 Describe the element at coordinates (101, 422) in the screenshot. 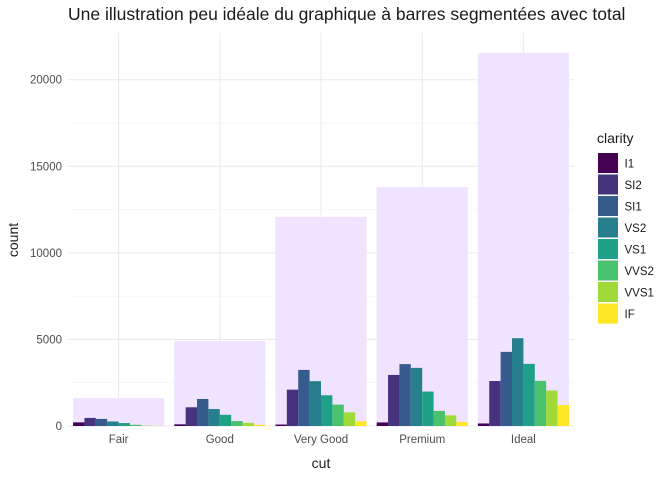

I see `bar-fair-si1` at that location.